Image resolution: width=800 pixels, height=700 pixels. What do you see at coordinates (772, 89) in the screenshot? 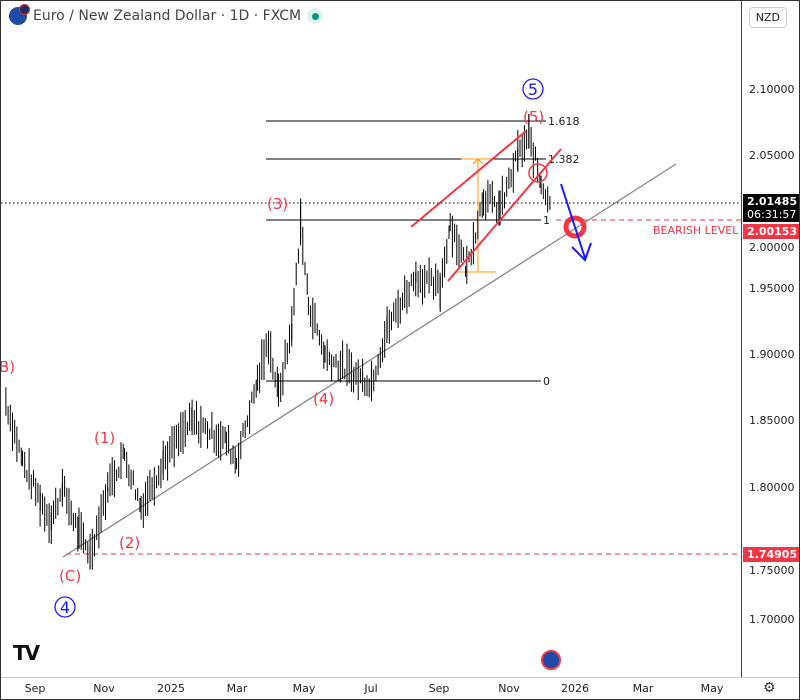
I see `price-tick: 2.10000` at bounding box center [772, 89].